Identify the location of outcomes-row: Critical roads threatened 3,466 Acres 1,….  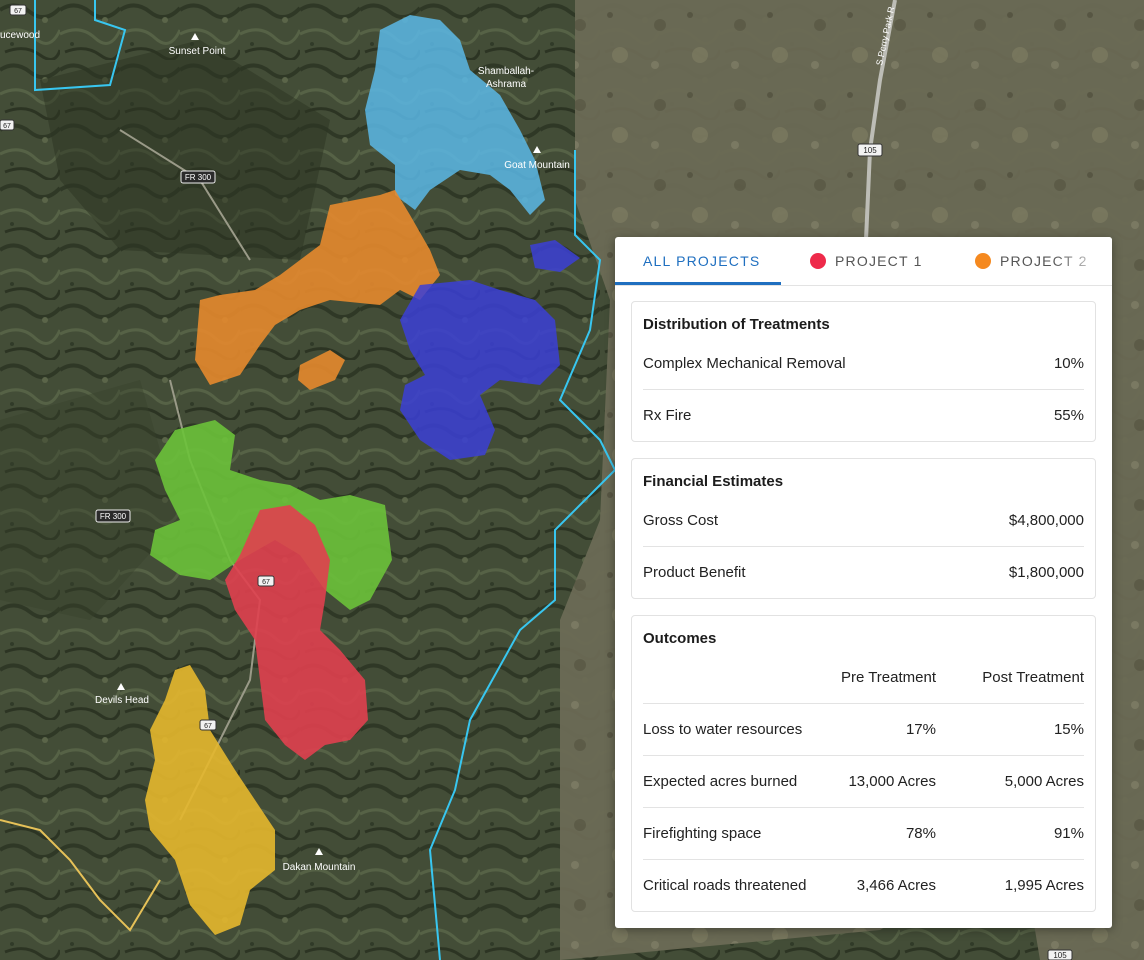
(863, 885).